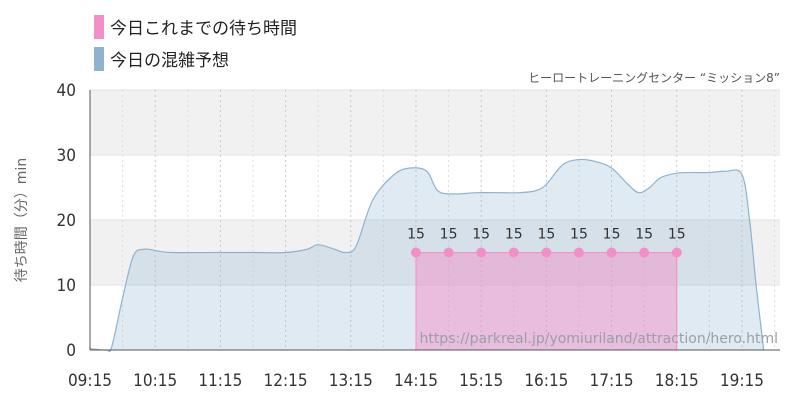  I want to click on y-tick-label: 30, so click(66, 156).